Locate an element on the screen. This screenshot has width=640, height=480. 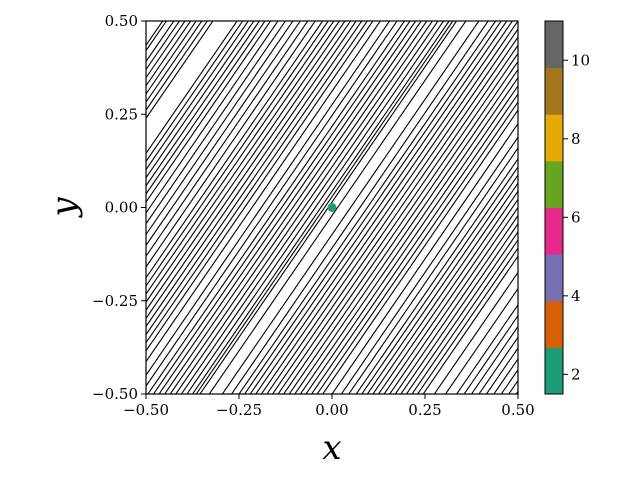
x-axis: −0.50 −0.25 0.00 0.25 0.50 is located at coordinates (329, 406).